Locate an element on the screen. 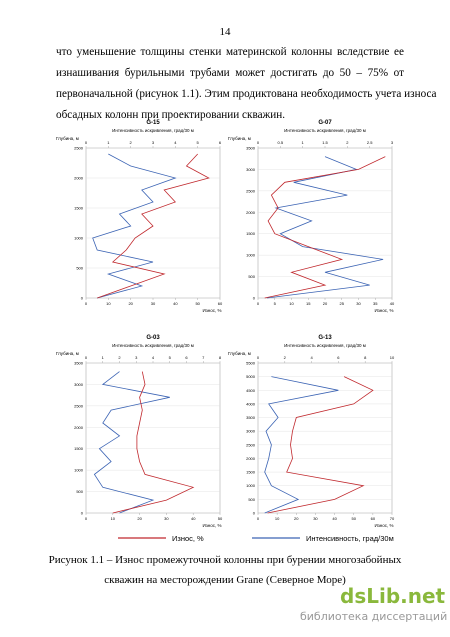  panel-title: G-03 is located at coordinates (153, 338).